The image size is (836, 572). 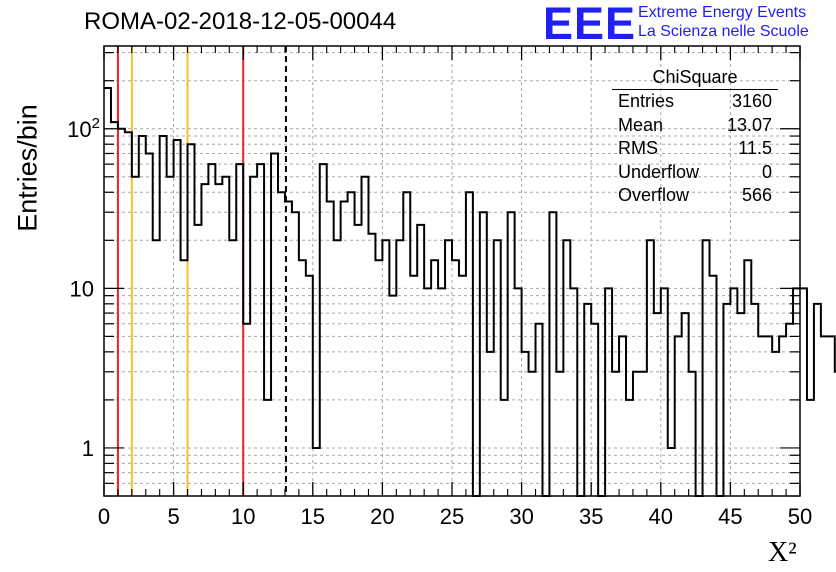 I want to click on y-tick-label: 10, so click(x=82, y=288).